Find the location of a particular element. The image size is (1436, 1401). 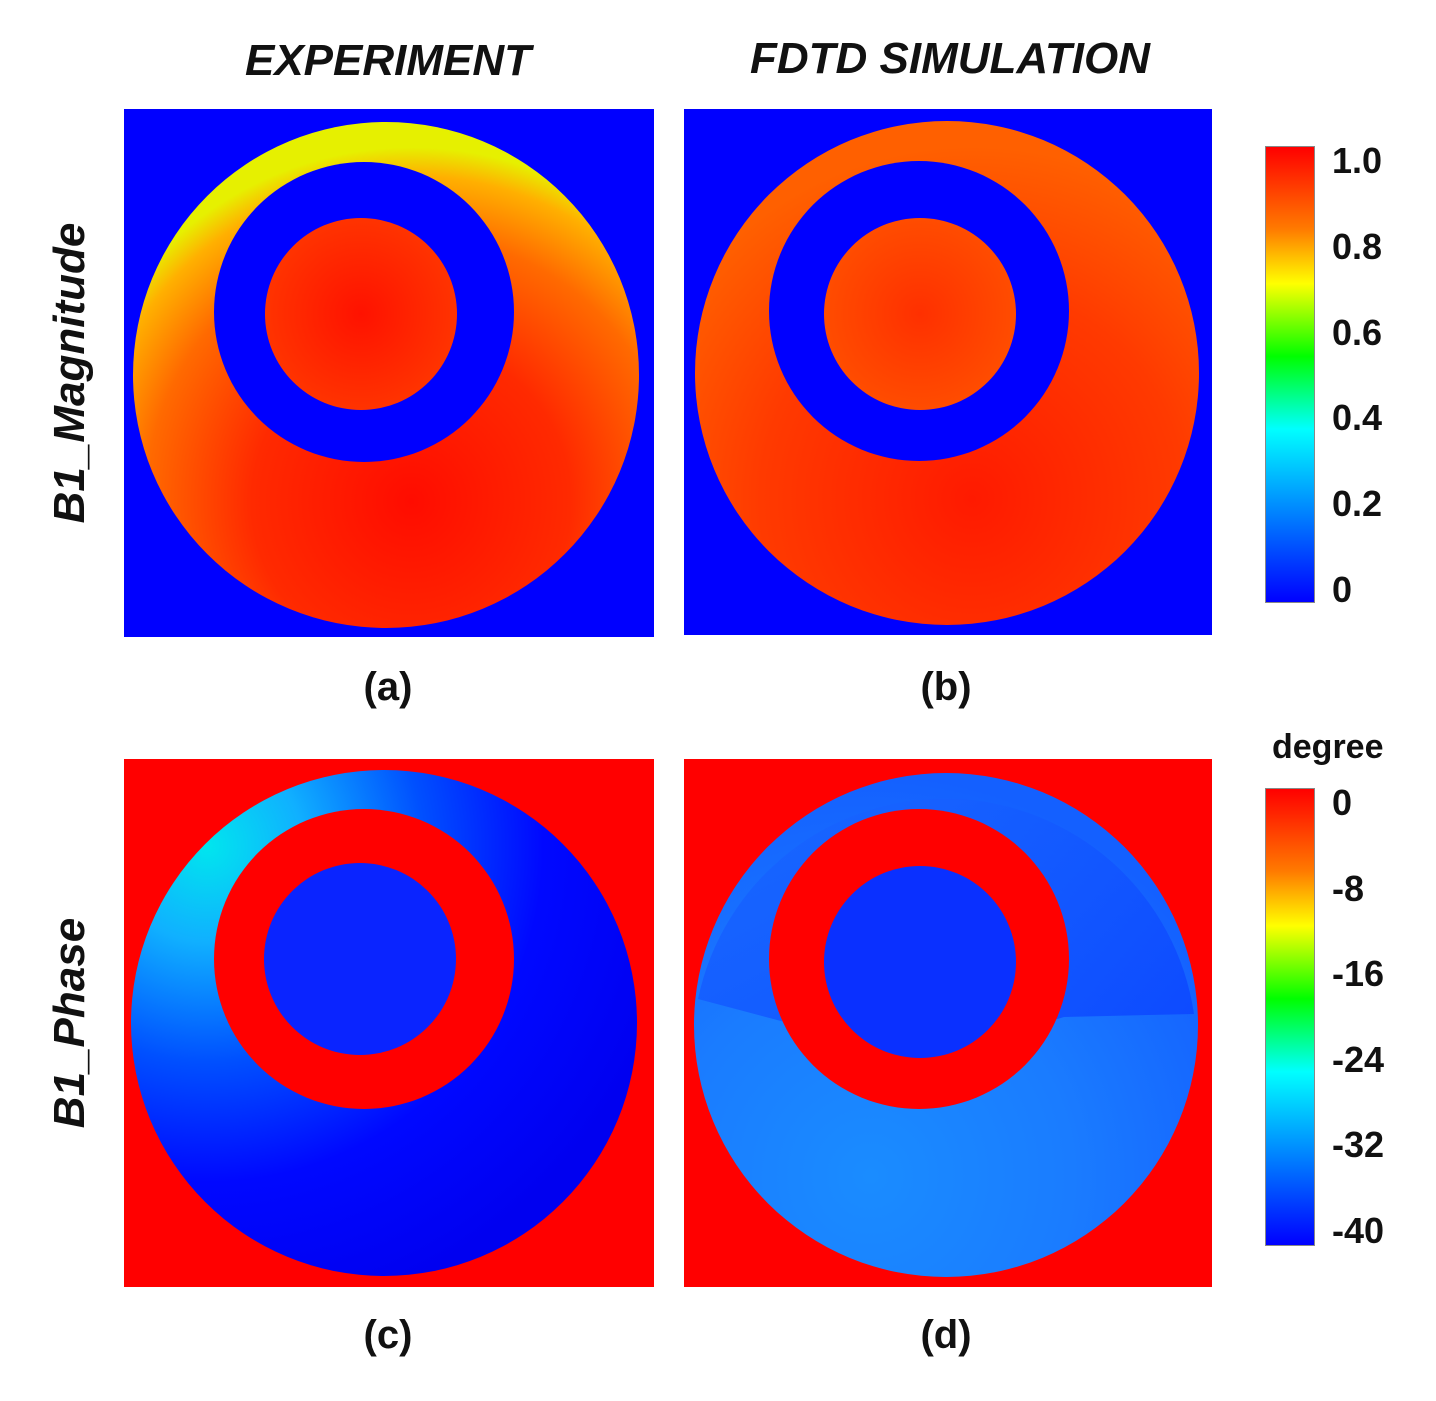

colorbar-phase-tick-1: -8 is located at coordinates (1348, 888).